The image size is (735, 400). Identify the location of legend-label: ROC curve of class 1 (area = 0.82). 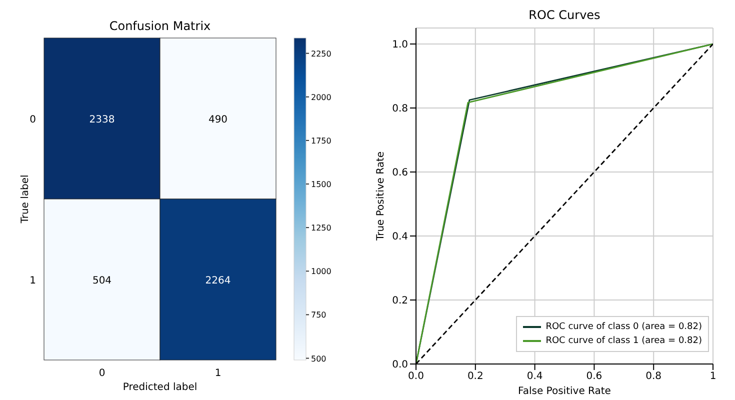
(624, 341).